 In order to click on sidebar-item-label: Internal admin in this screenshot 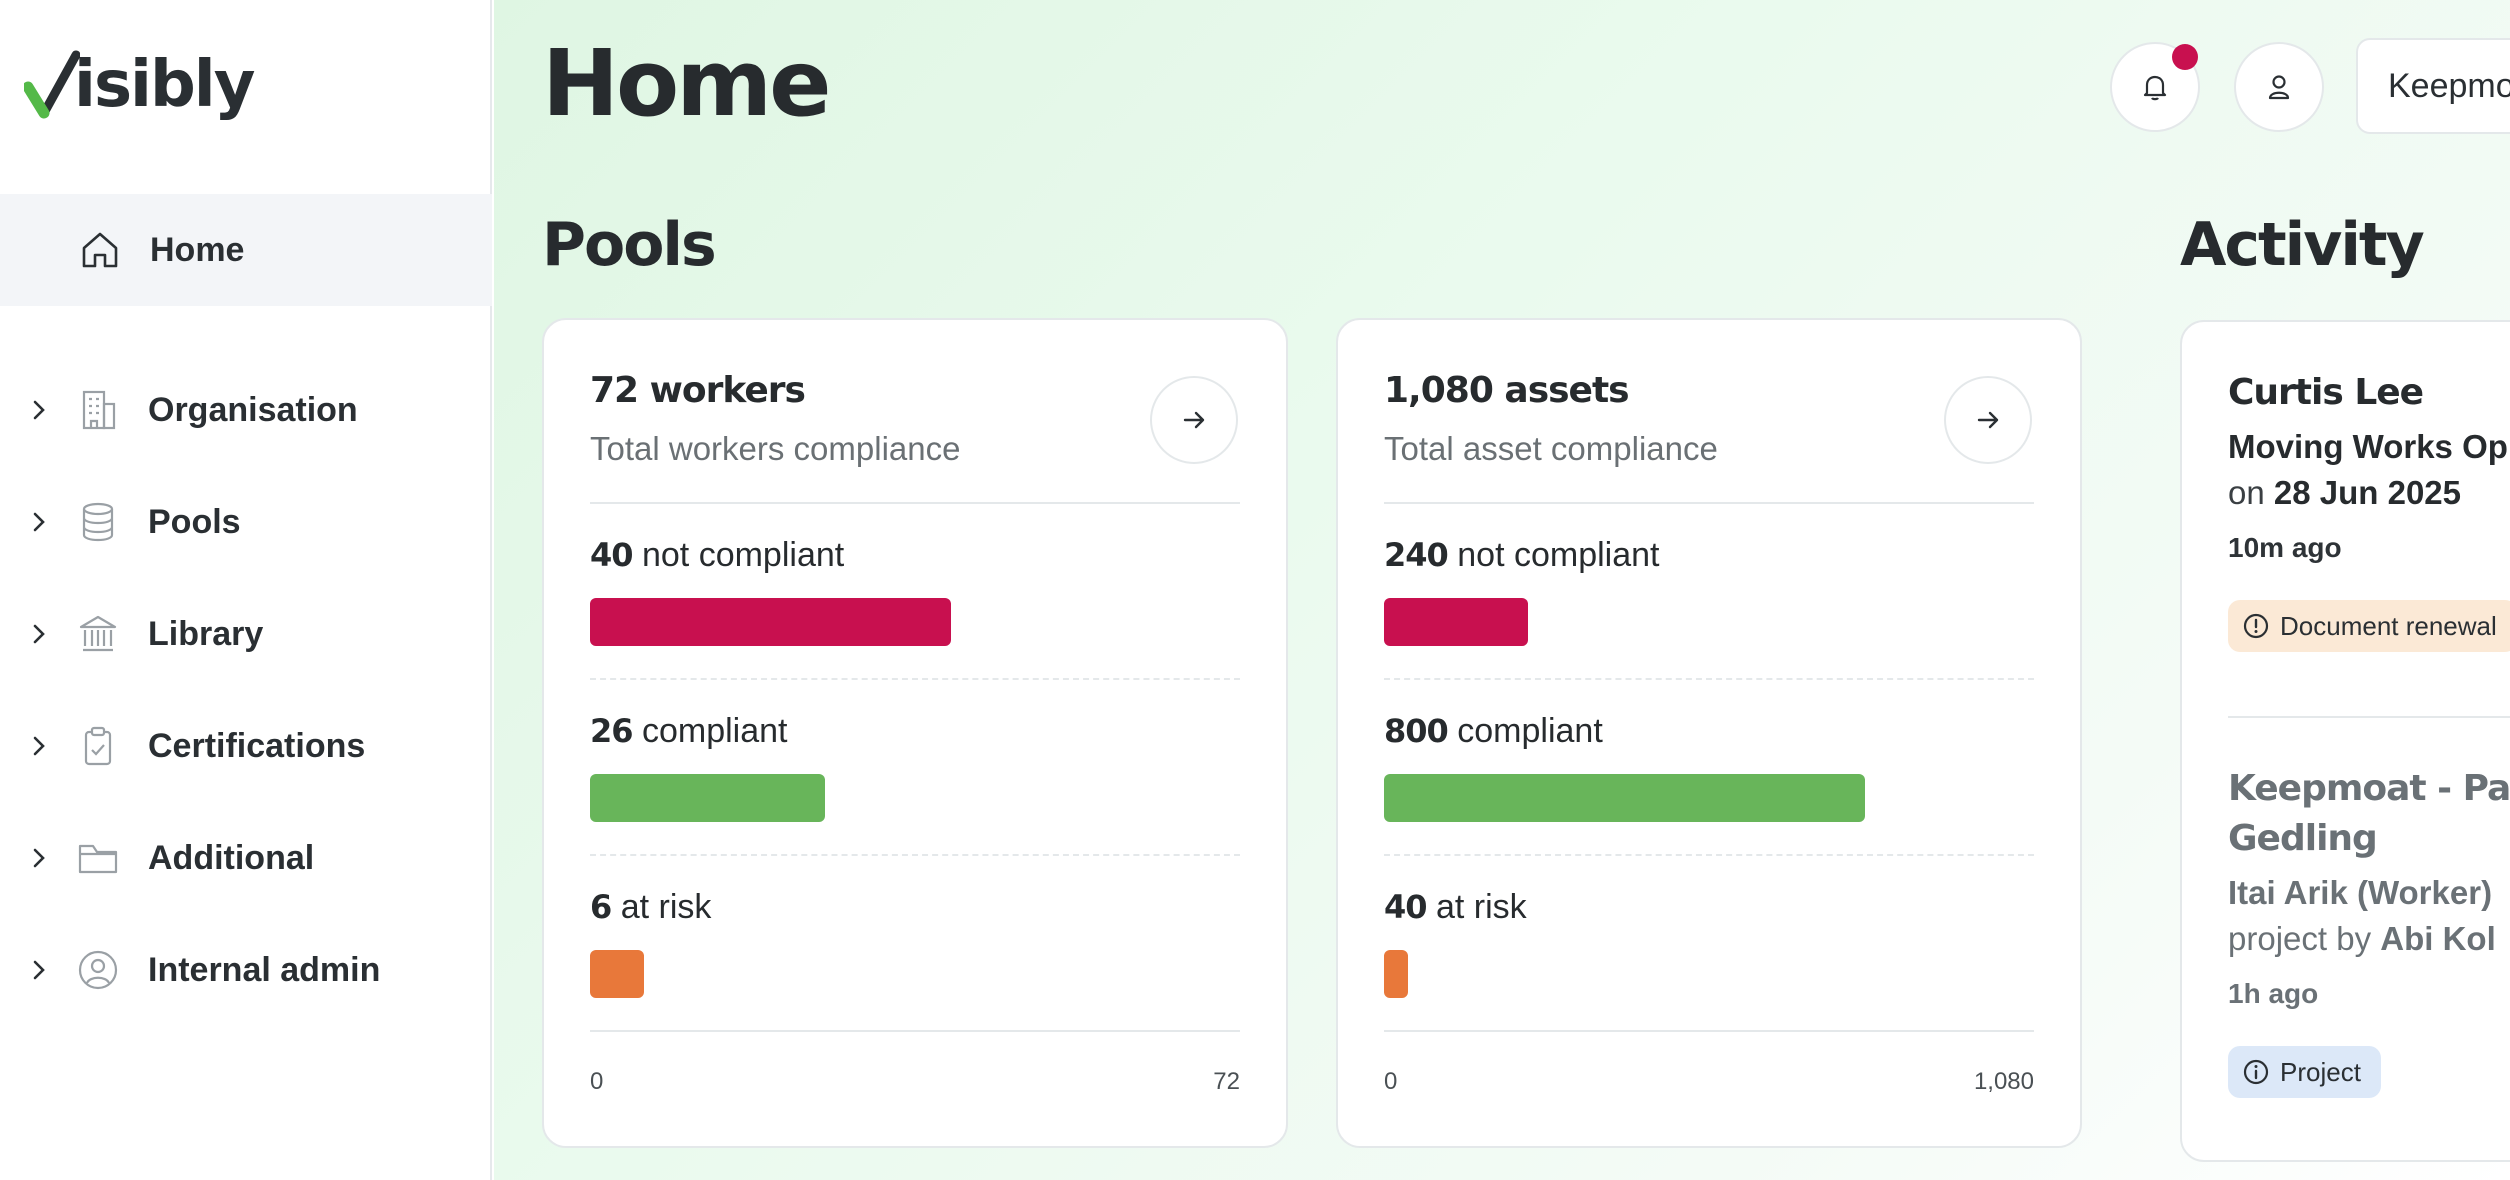, I will do `click(264, 969)`.